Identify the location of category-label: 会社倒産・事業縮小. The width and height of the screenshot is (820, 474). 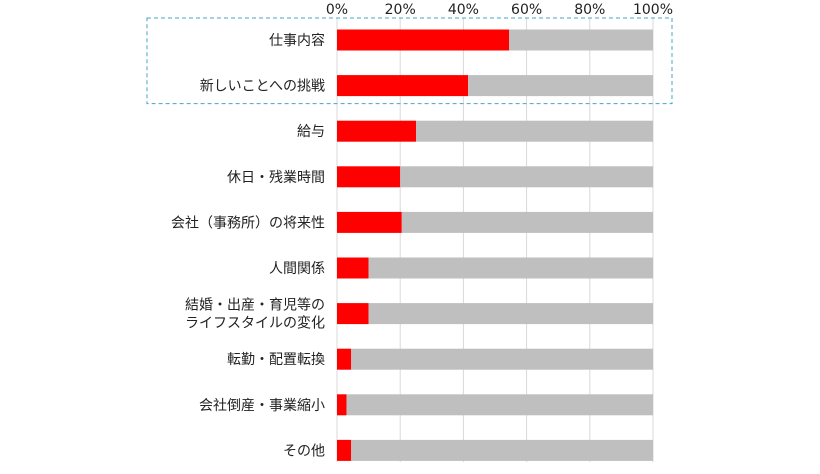
(262, 406).